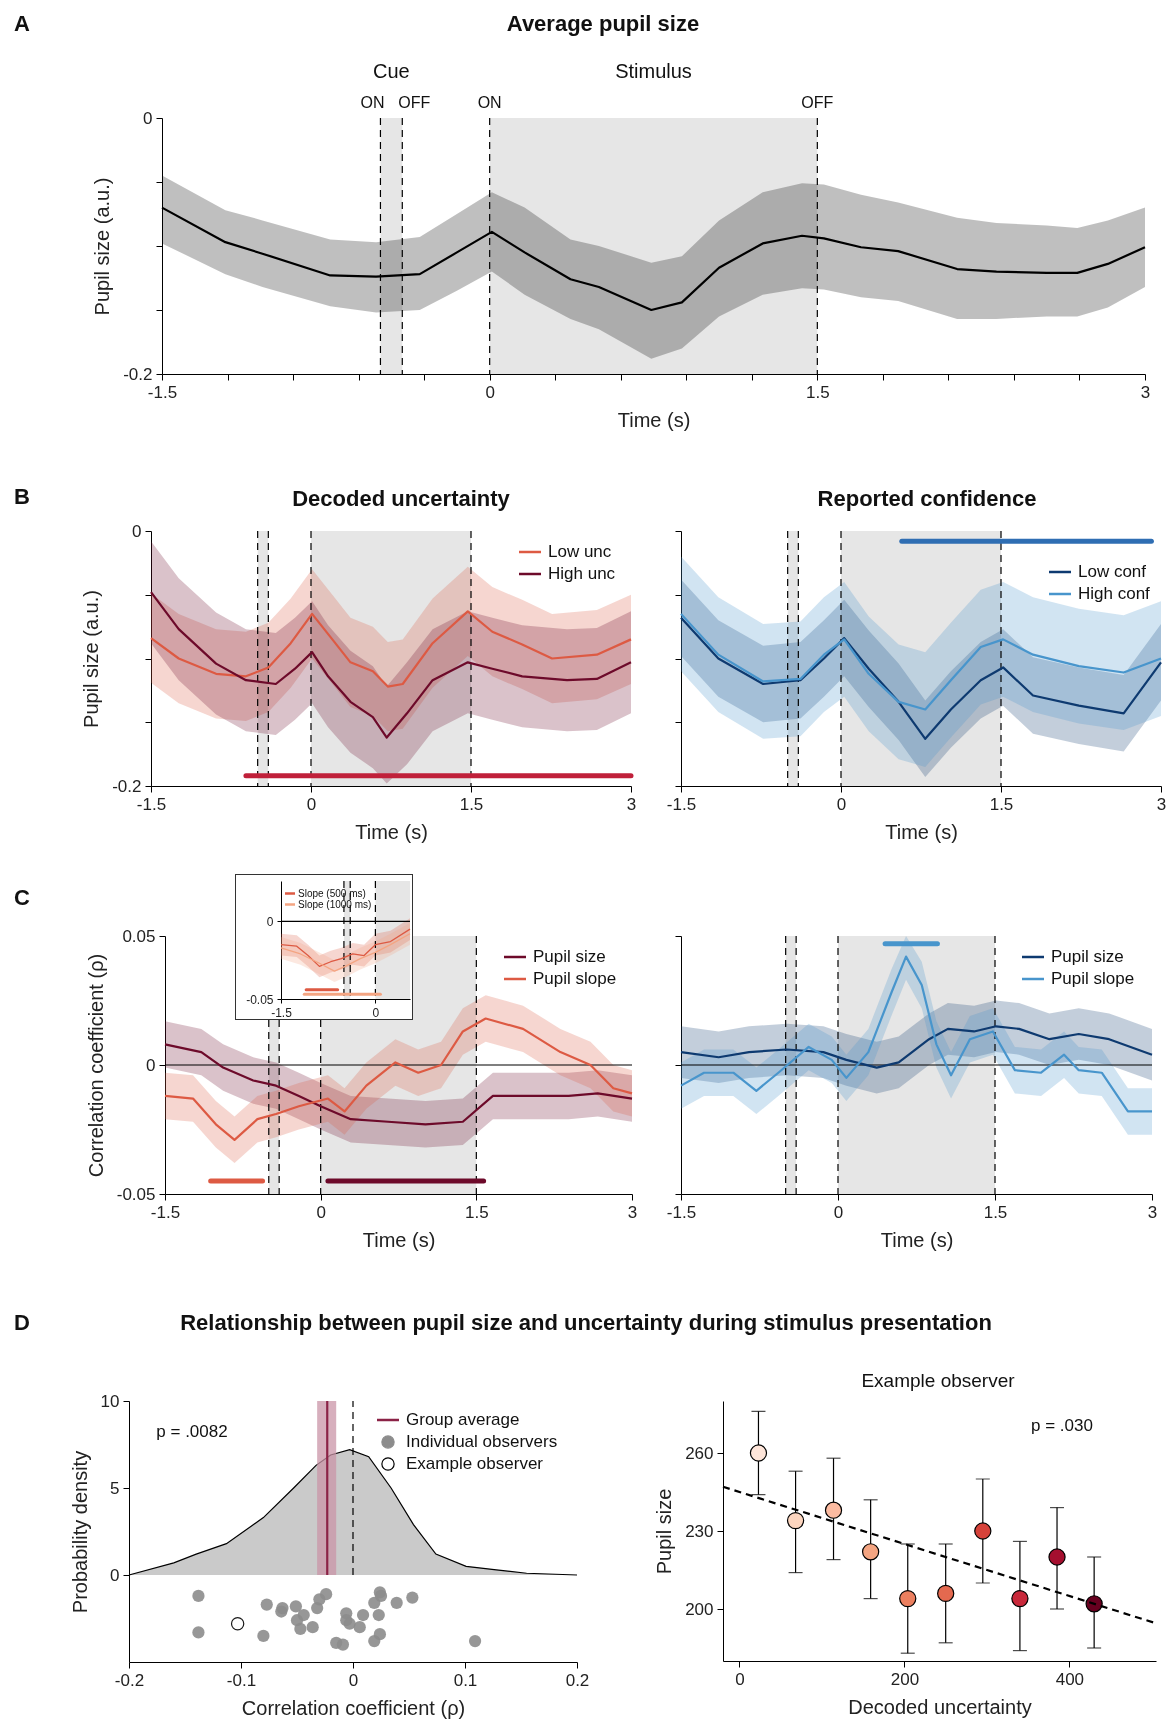  What do you see at coordinates (139, 936) in the screenshot?
I see `y-tick-label: 0.05` at bounding box center [139, 936].